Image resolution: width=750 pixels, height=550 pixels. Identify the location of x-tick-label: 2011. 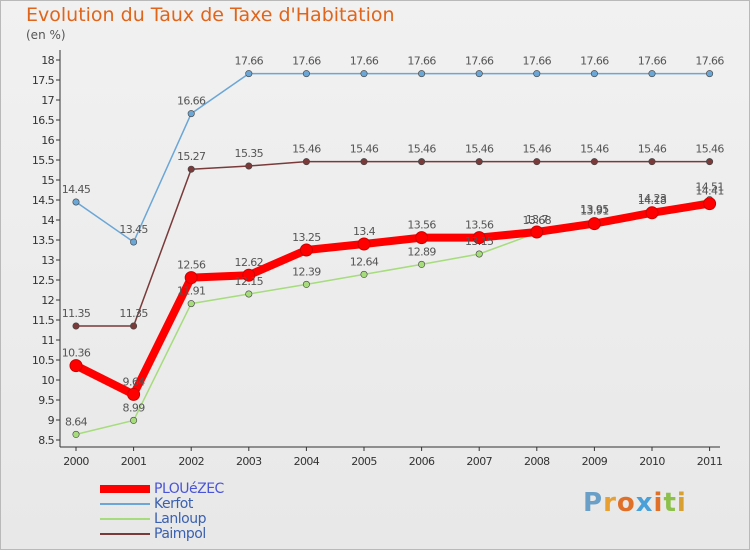
(710, 461).